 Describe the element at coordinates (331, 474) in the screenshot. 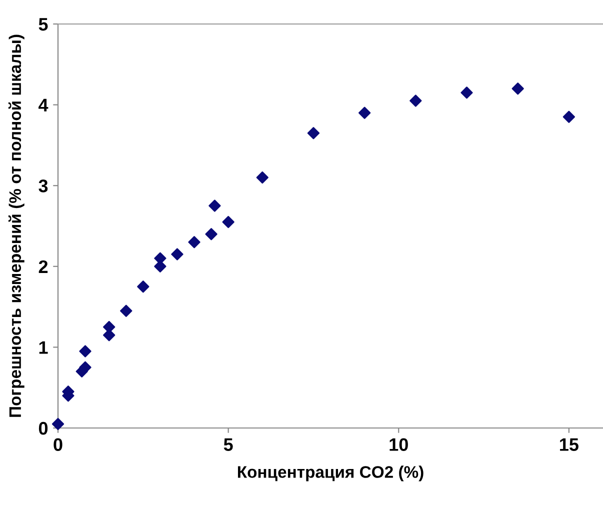

I see `x-axis-title: Концентрация CO2 (%)` at that location.